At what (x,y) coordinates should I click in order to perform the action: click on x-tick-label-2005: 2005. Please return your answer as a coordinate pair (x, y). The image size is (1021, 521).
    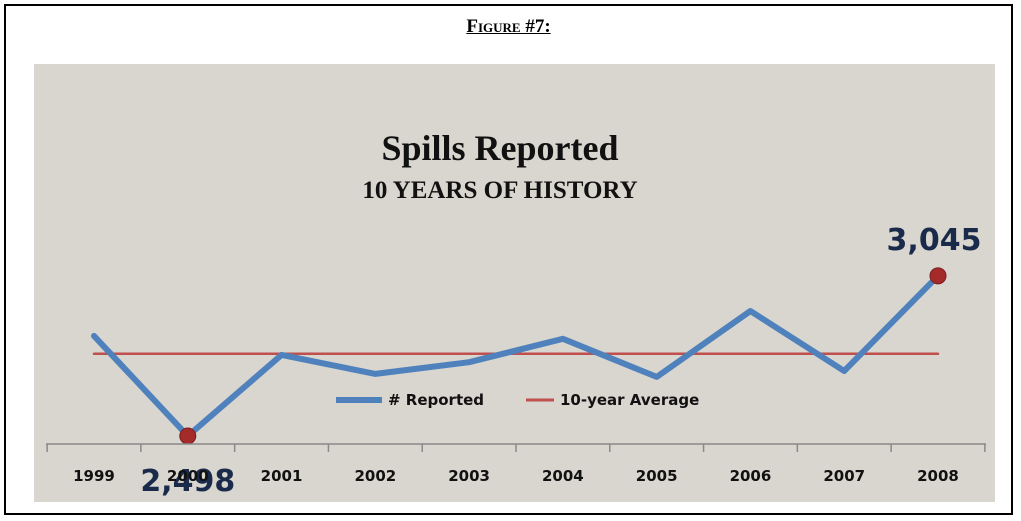
    Looking at the image, I should click on (657, 476).